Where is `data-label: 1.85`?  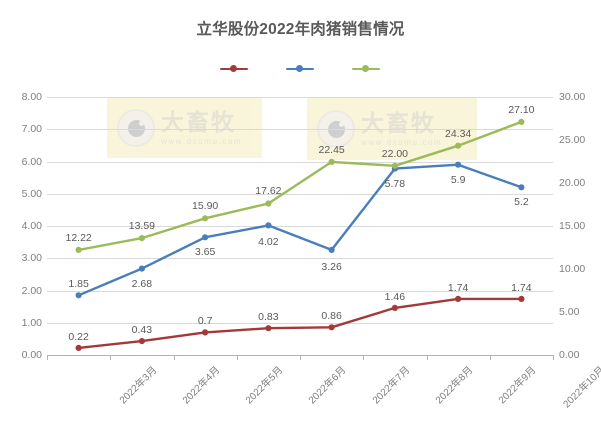 data-label: 1.85 is located at coordinates (78, 284).